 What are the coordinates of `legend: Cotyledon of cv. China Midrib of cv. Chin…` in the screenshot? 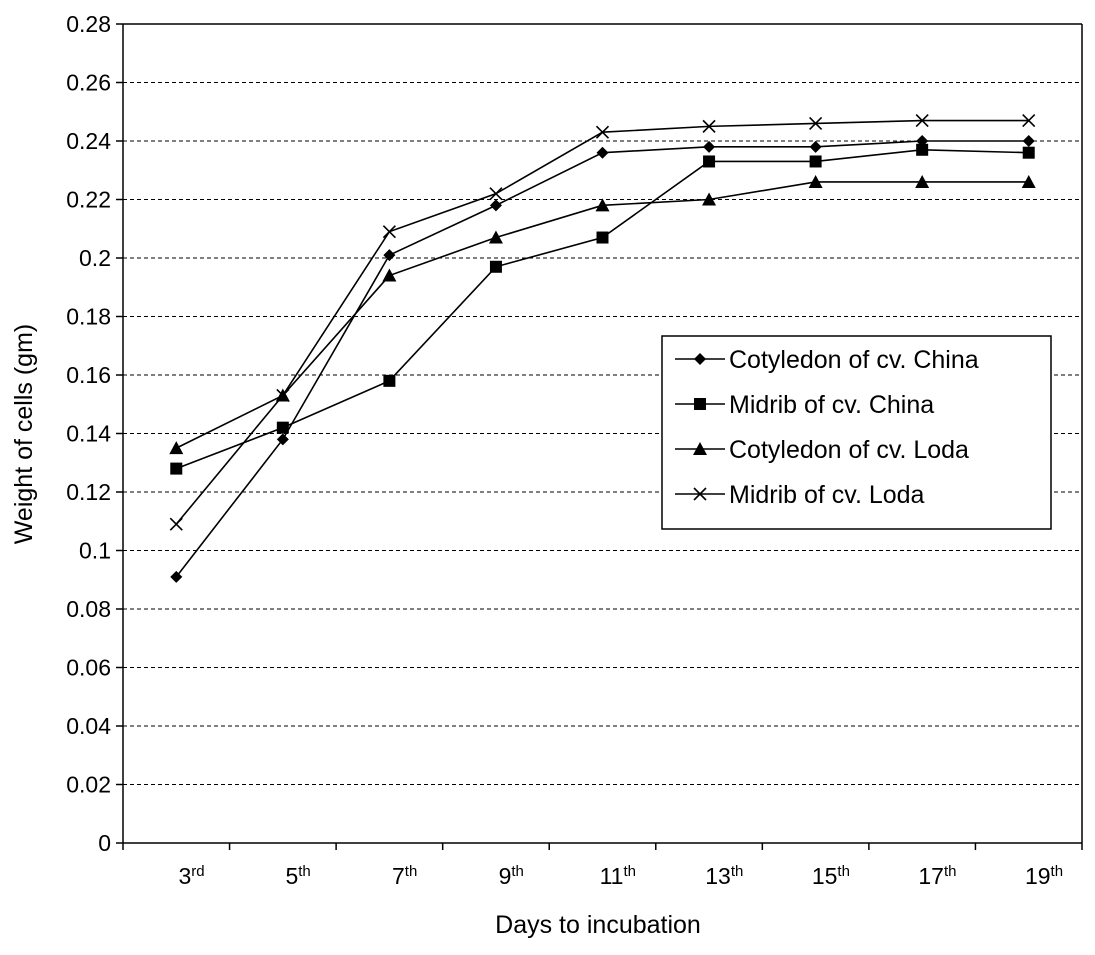 It's located at (856, 432).